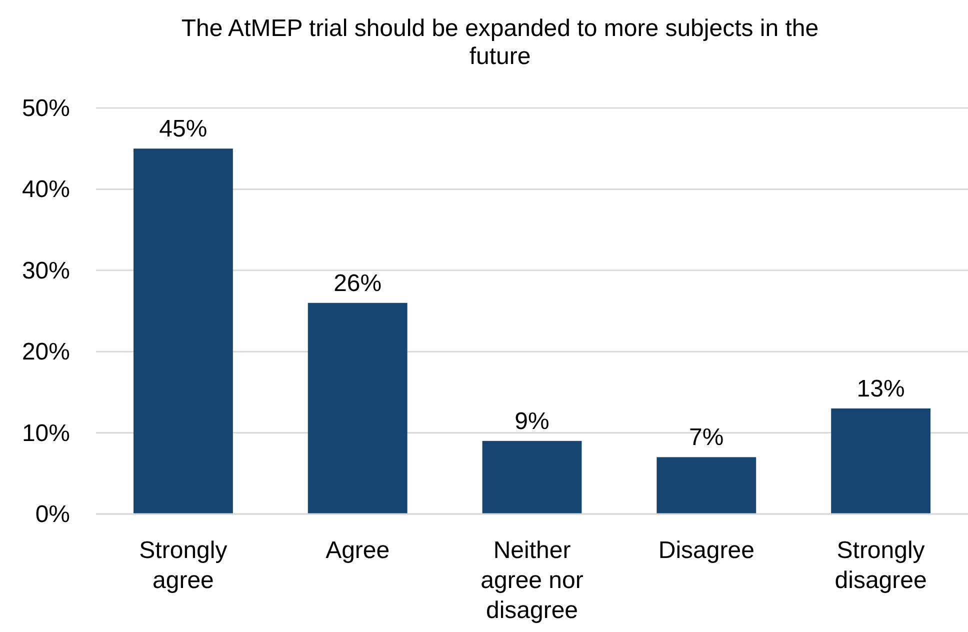 The height and width of the screenshot is (632, 968). What do you see at coordinates (706, 438) in the screenshot?
I see `data-label: 7%` at bounding box center [706, 438].